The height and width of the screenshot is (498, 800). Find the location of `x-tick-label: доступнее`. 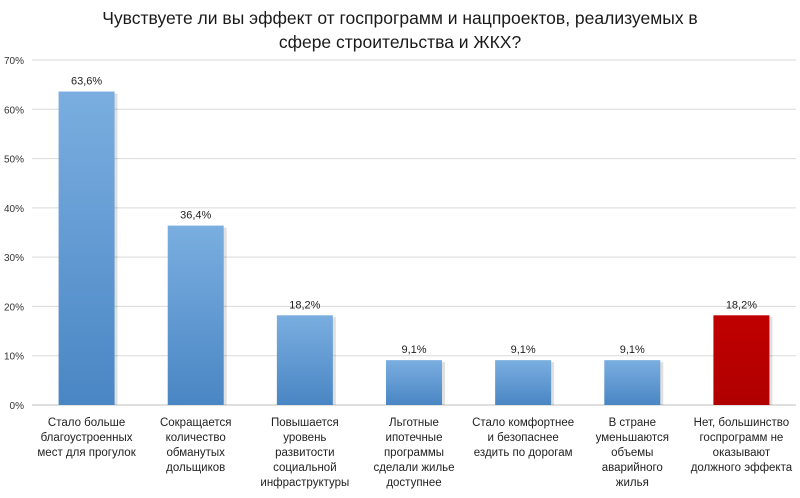

x-tick-label: доступнее is located at coordinates (413, 483).